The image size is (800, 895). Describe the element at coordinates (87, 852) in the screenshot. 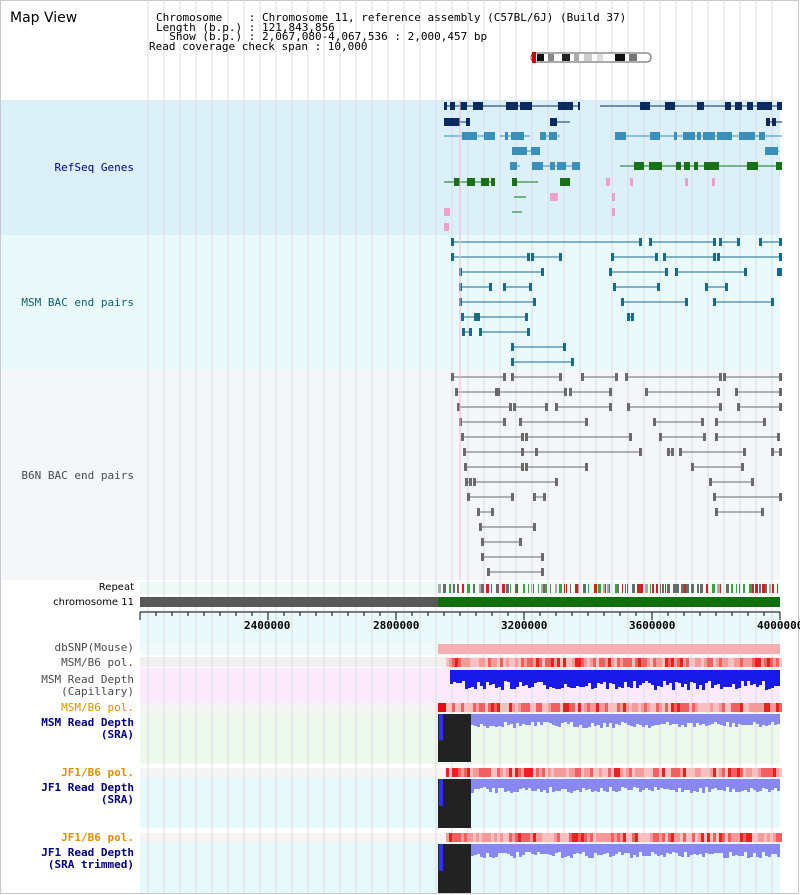

I see `track-label-jf1-trim-1: JF1 Read Depth` at that location.